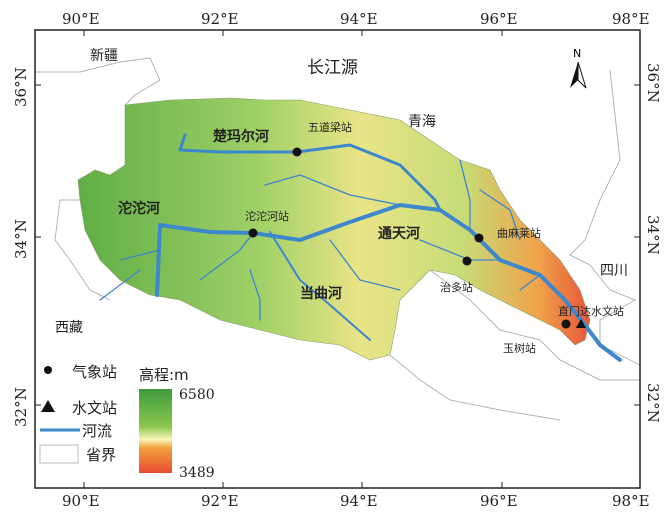  What do you see at coordinates (127, 422) in the screenshot?
I see `legend: 气象站 水文站 河流 省界 高程:m 6580 3489` at bounding box center [127, 422].